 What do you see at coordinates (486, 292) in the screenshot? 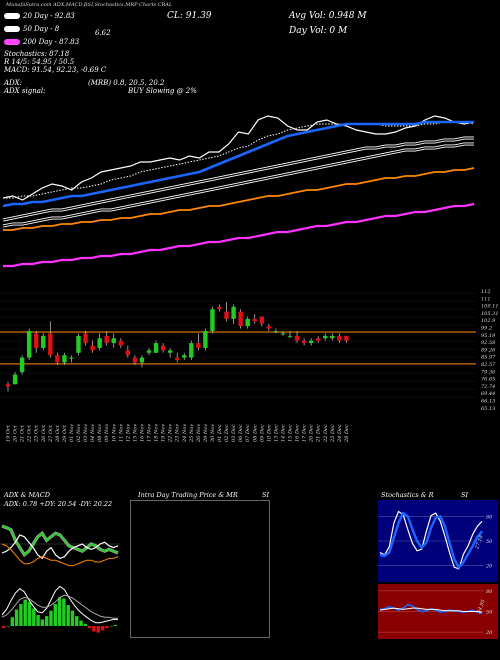
I see `price-tick-label: 112` at bounding box center [486, 292].